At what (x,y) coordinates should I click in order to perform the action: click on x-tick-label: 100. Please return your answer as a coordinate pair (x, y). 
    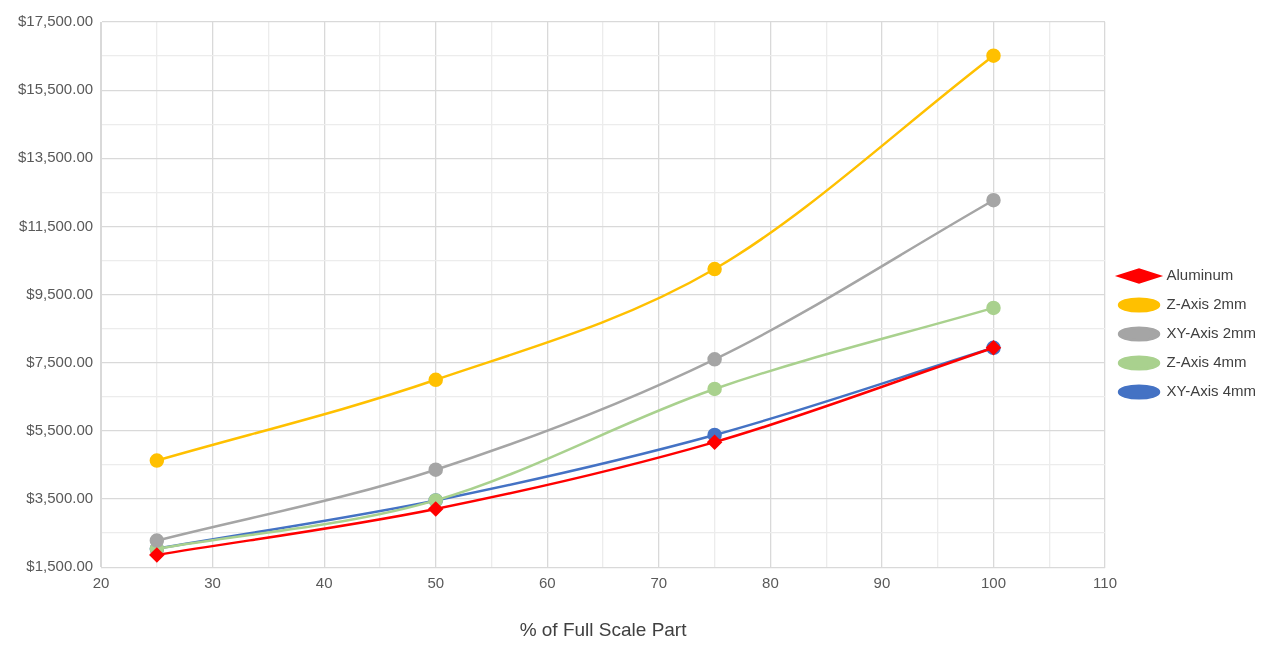
    Looking at the image, I should click on (993, 583).